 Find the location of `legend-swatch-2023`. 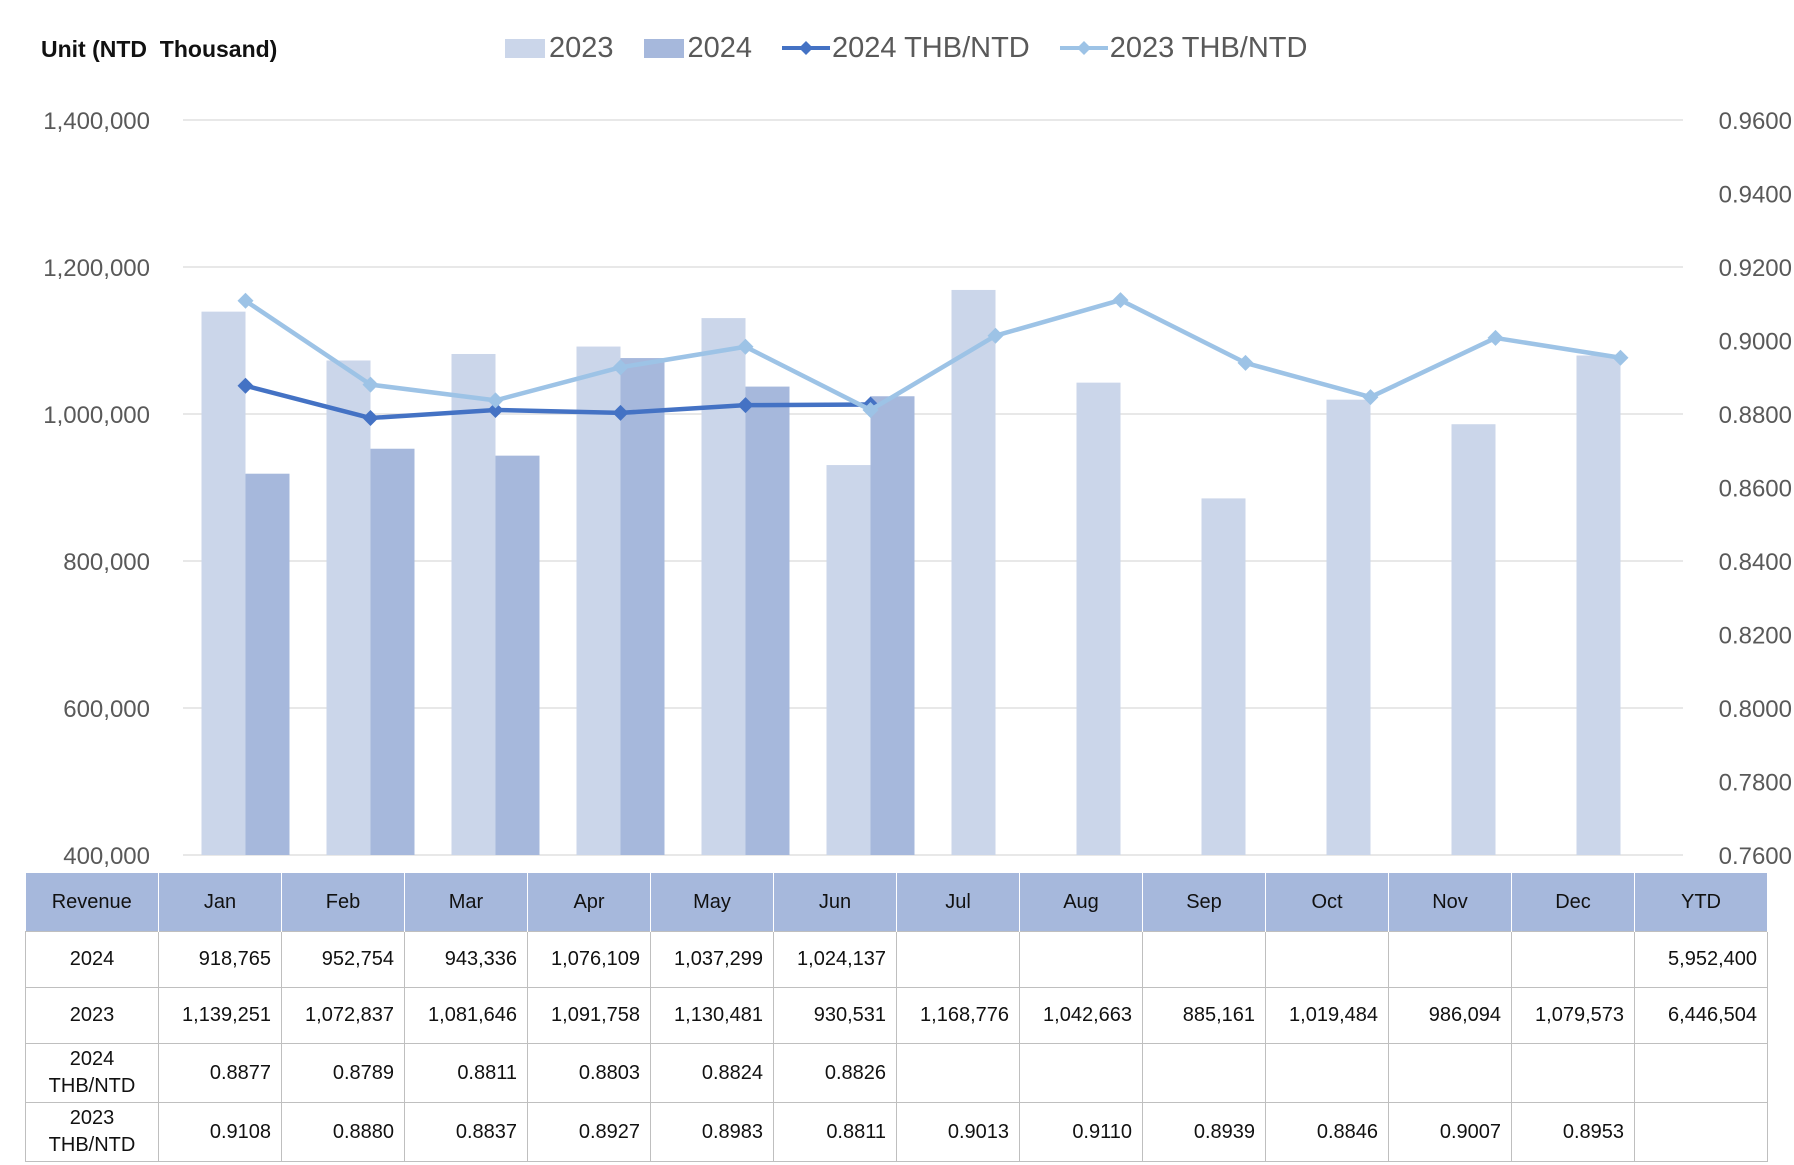

legend-swatch-2023 is located at coordinates (525, 48).